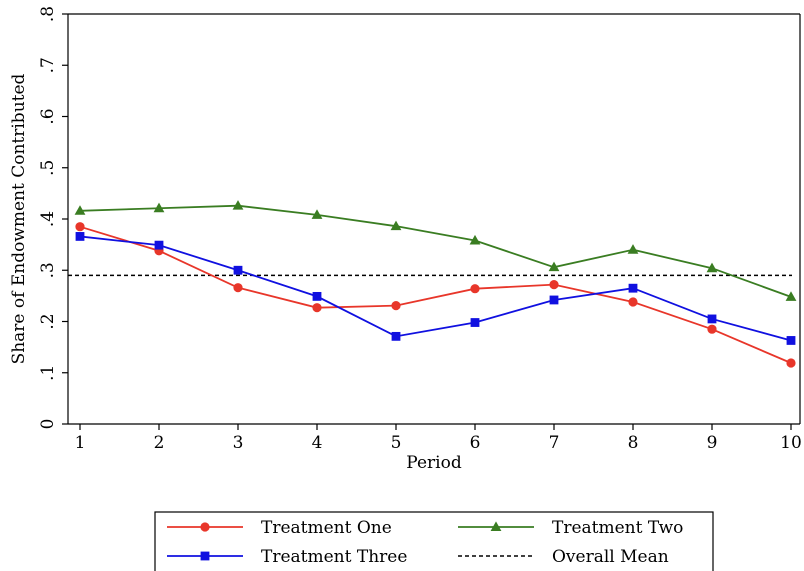 This screenshot has height=571, width=804. Describe the element at coordinates (633, 443) in the screenshot. I see `x-tick-label: 8` at that location.